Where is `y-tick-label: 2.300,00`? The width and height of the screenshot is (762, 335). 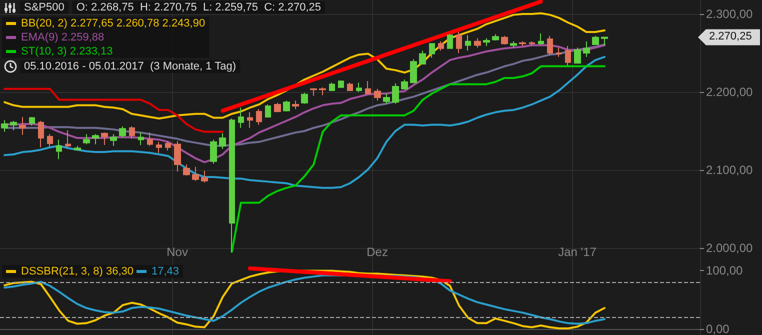
y-tick-label: 2.300,00 is located at coordinates (730, 14).